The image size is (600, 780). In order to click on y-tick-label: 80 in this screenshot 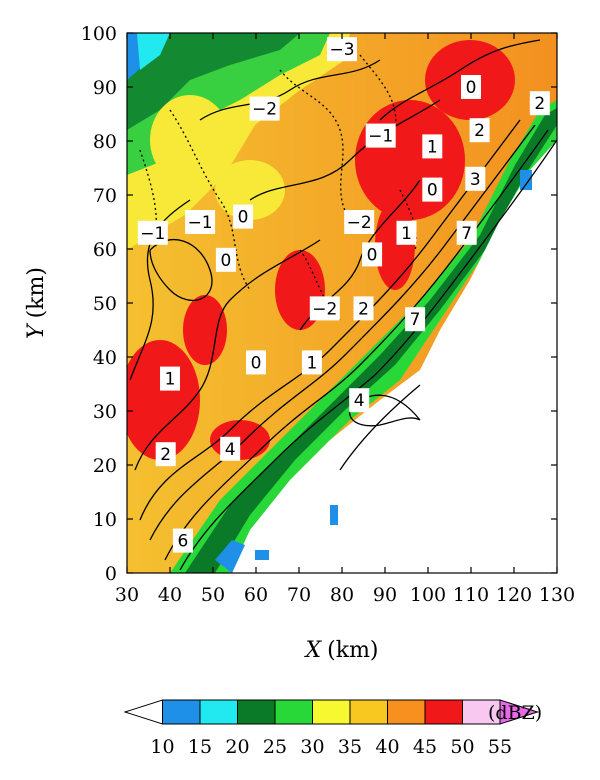, I will do `click(105, 142)`.